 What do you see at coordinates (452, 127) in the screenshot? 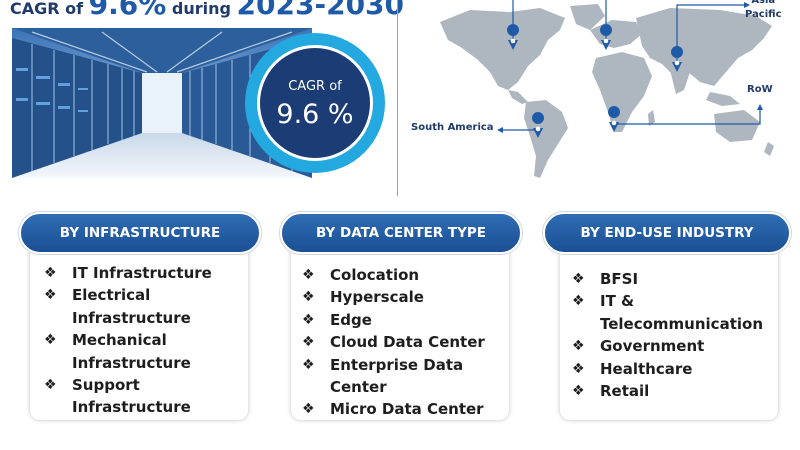
I see `region-label-south-america: South America` at bounding box center [452, 127].